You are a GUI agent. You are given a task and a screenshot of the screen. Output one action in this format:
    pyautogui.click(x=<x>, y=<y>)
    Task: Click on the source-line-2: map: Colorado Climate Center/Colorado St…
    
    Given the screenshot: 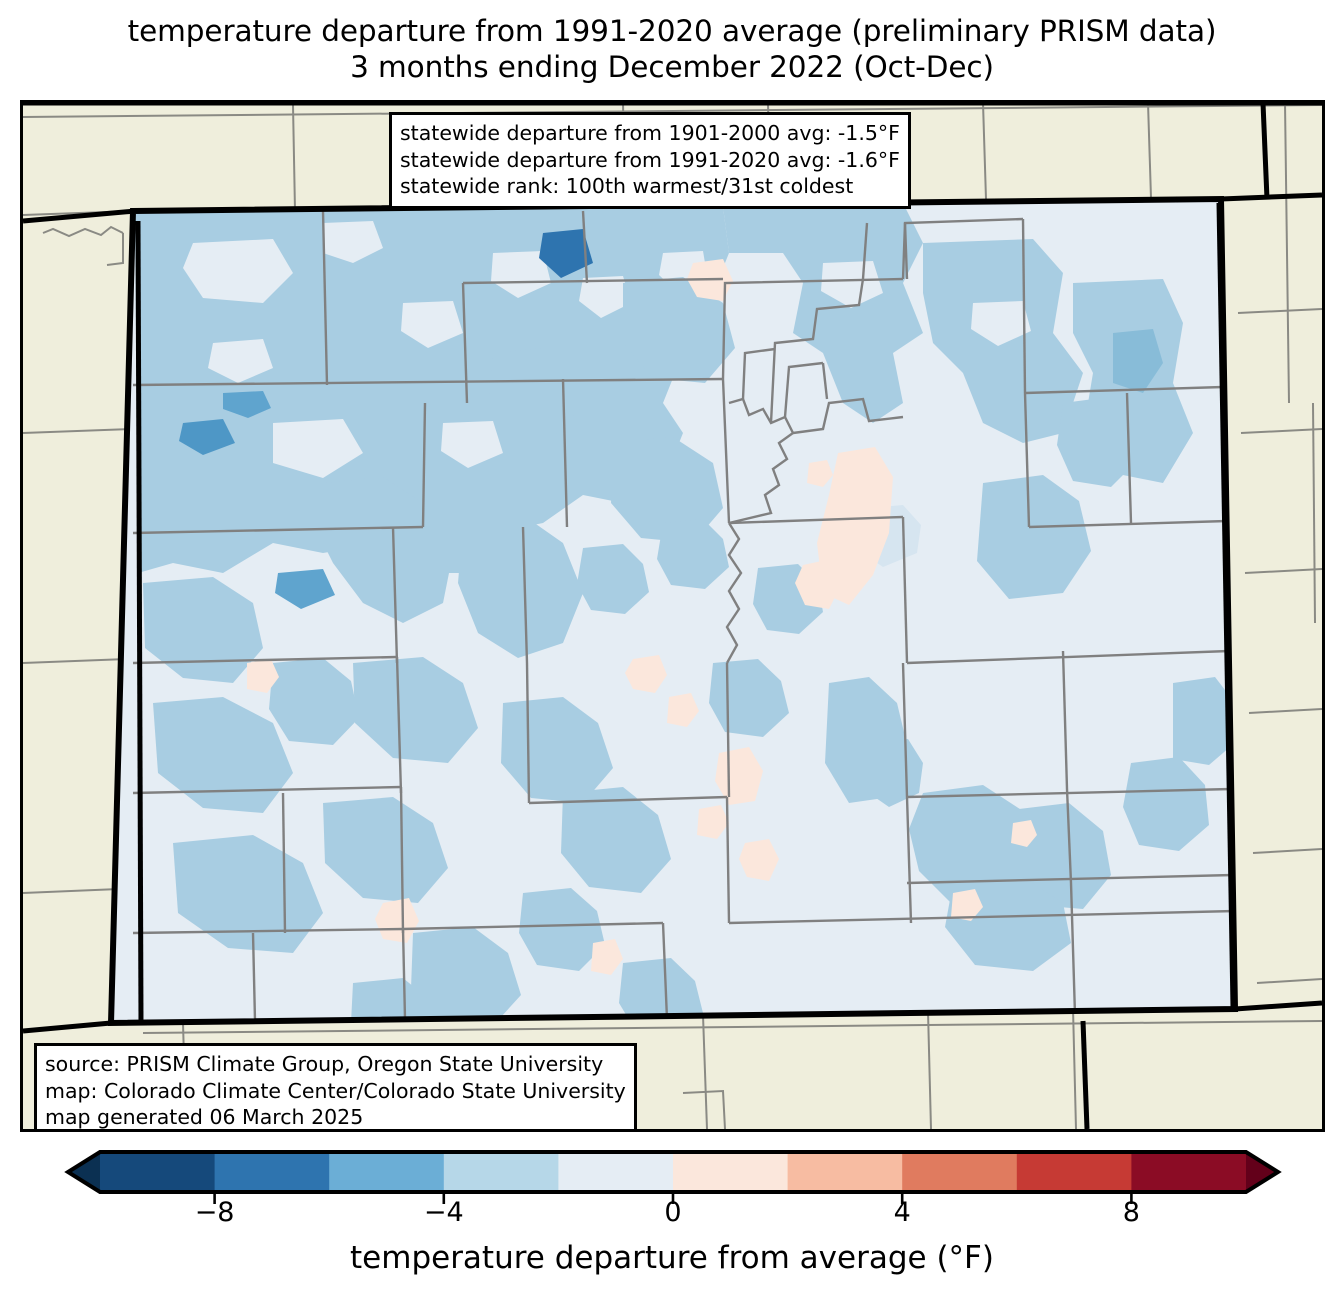 What is the action you would take?
    pyautogui.click(x=335, y=1090)
    